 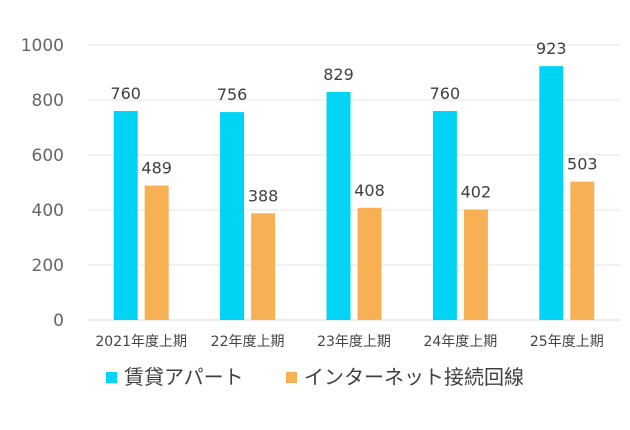 I want to click on data-label: 923, so click(x=551, y=48).